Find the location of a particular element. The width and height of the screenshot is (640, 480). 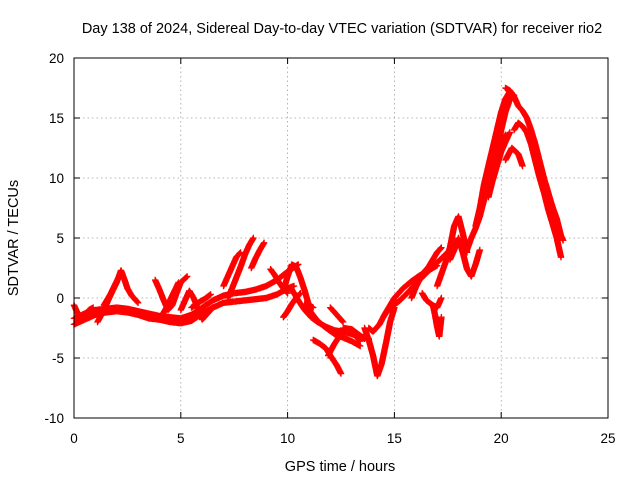

series-arc-4b is located at coordinates (232, 269).